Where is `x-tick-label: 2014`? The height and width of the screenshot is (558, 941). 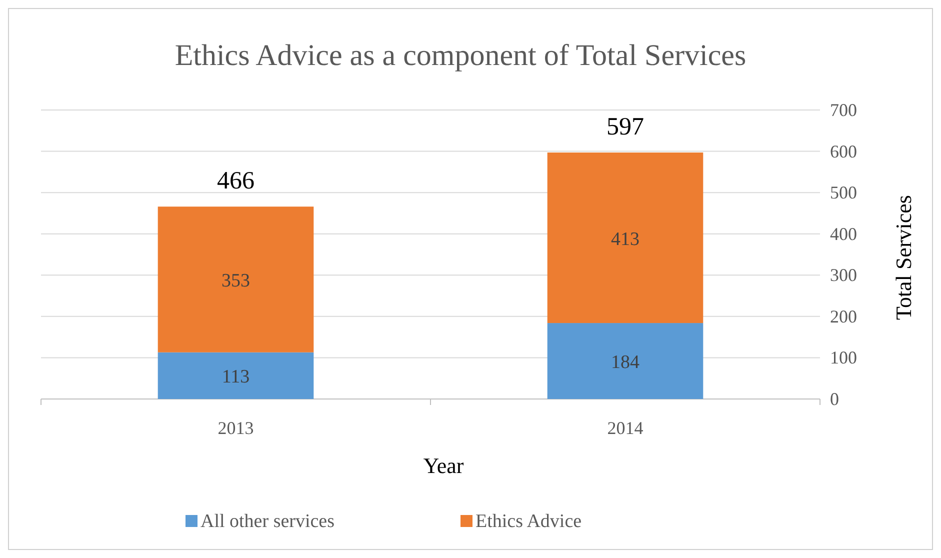 x-tick-label: 2014 is located at coordinates (625, 428).